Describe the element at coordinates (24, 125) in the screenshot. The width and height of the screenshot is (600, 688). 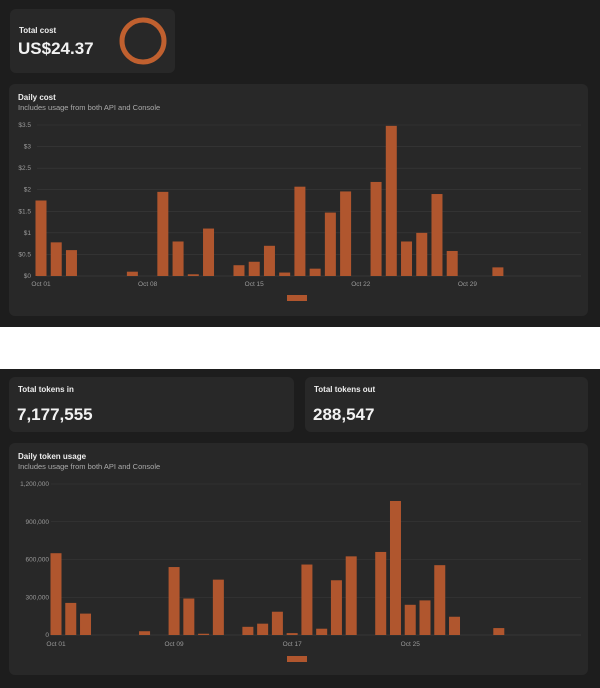
I see `y-tick-label: $3.5` at that location.